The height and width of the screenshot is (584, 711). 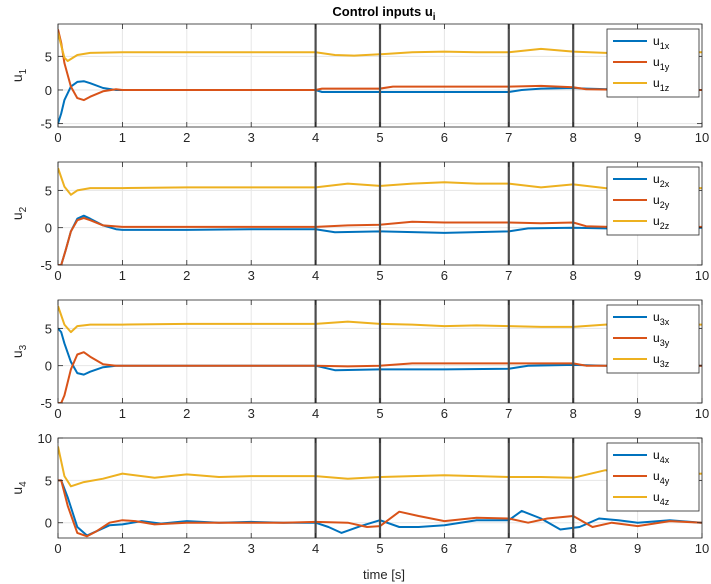 What do you see at coordinates (380, 241) in the screenshot?
I see `series-line-u2y` at bounding box center [380, 241].